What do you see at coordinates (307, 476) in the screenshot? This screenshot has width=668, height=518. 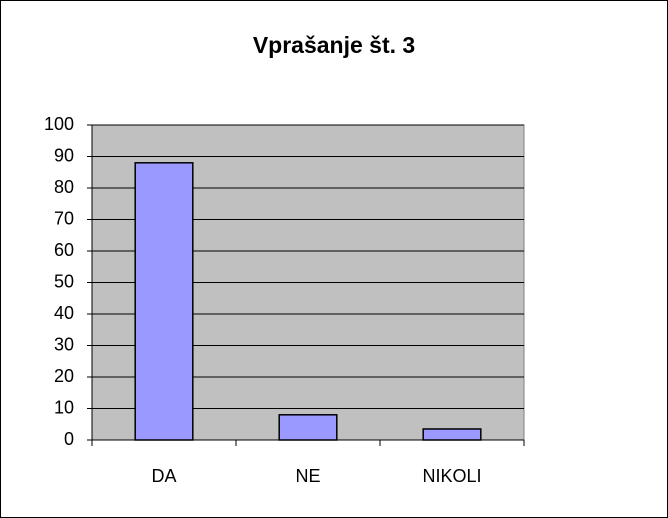 I see `x-tick-label: NE` at bounding box center [307, 476].